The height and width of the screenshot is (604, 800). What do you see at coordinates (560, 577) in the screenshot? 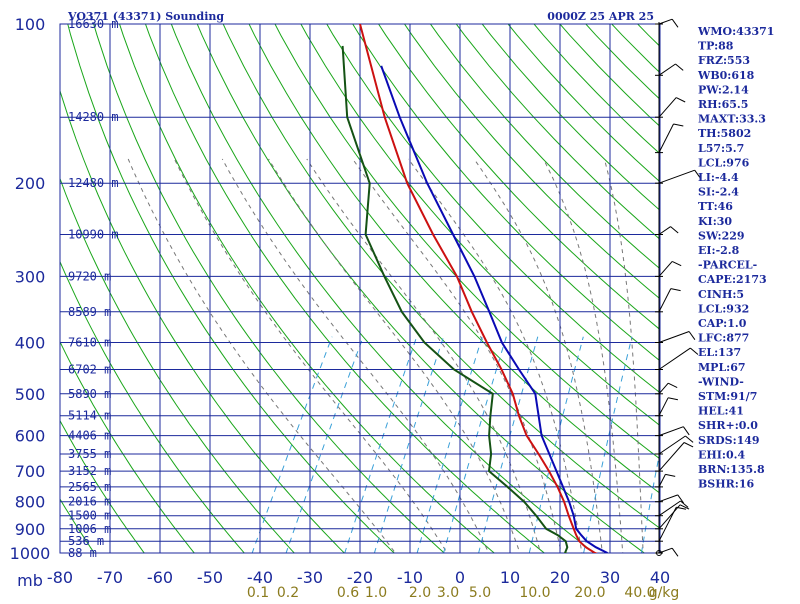
I see `temperature-tick-20: 20` at bounding box center [560, 577].